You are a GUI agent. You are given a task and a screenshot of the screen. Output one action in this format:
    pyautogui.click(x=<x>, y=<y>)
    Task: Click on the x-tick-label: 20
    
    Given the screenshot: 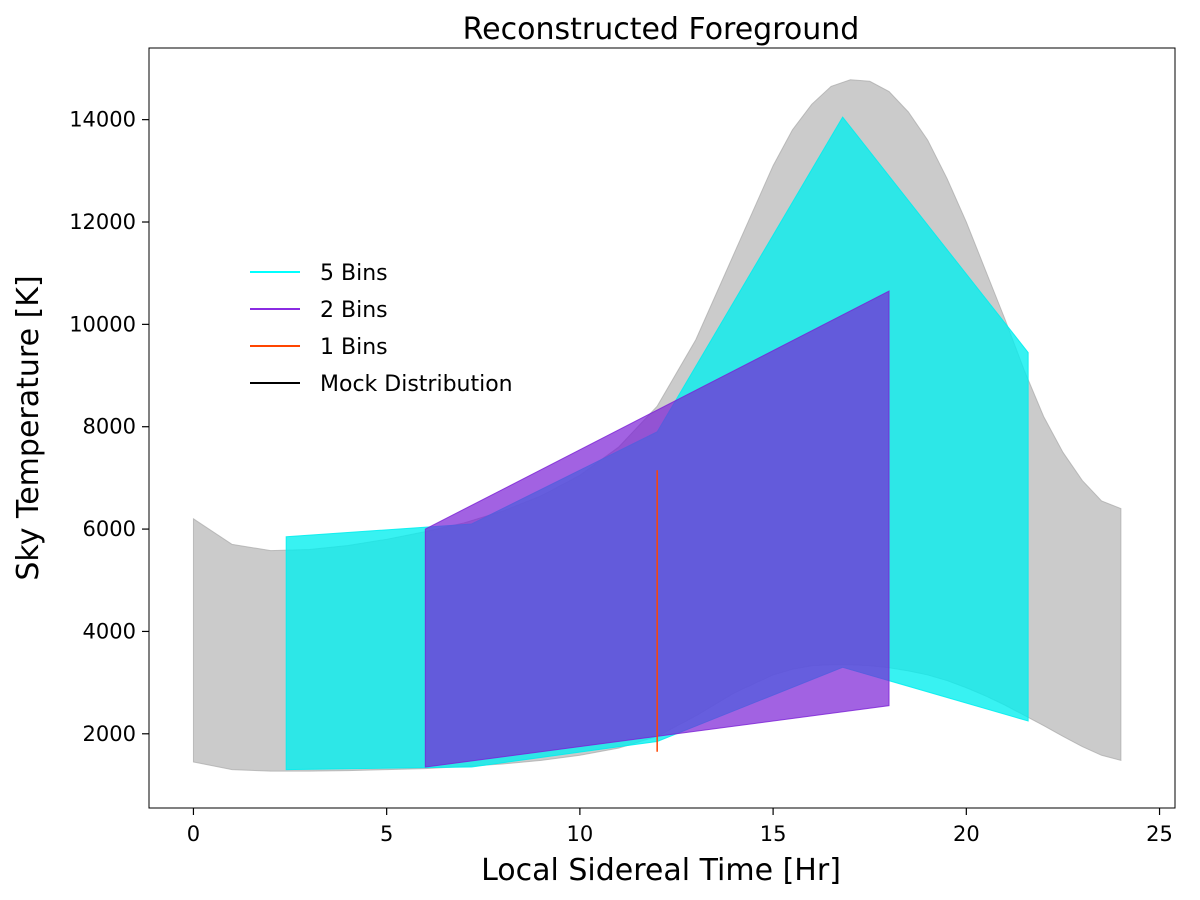 What is the action you would take?
    pyautogui.click(x=966, y=834)
    